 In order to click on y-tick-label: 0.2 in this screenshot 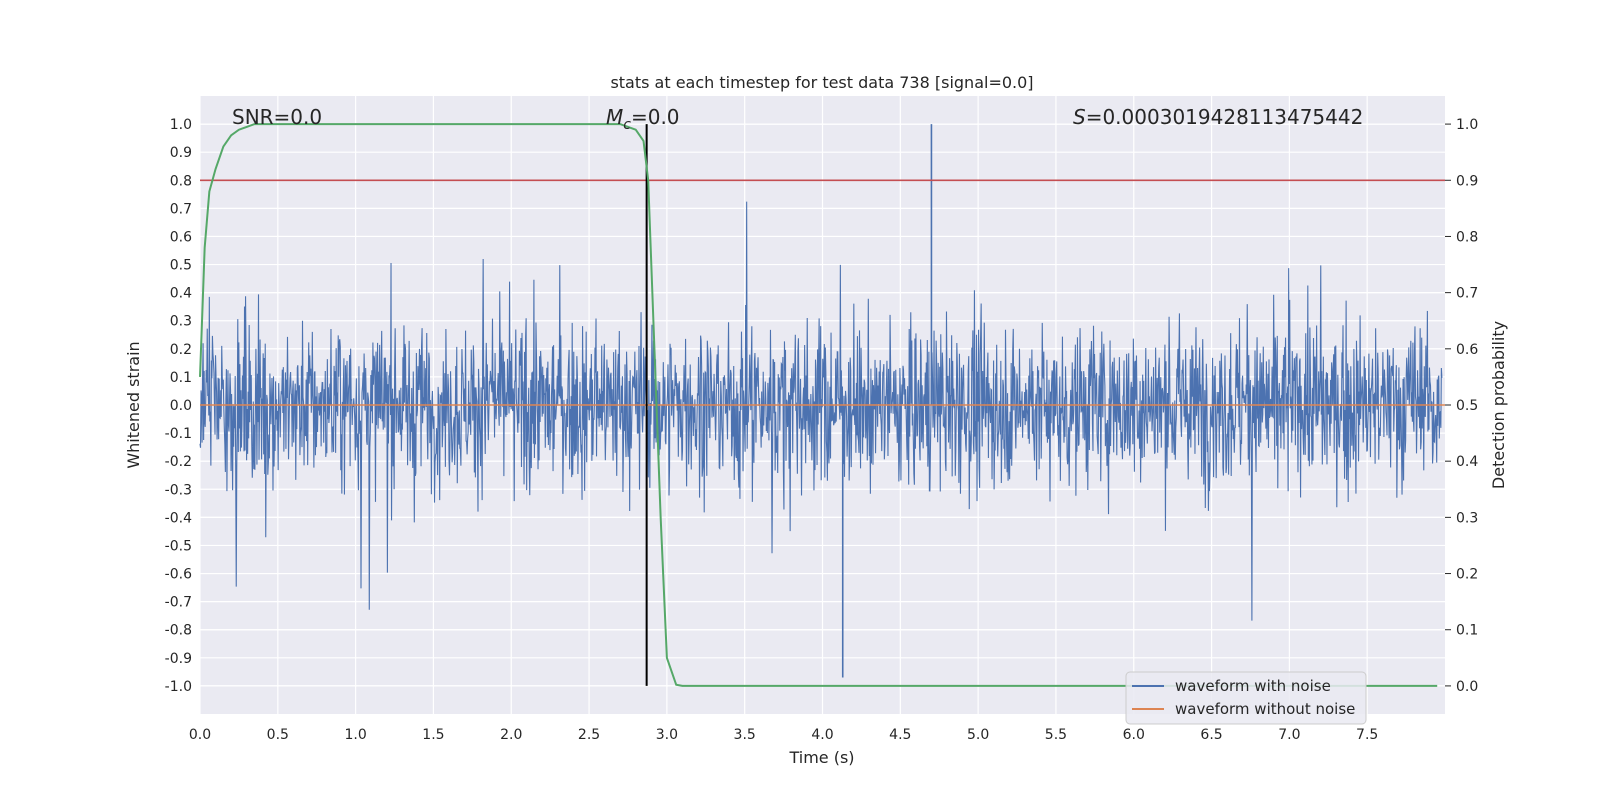, I will do `click(181, 350)`.